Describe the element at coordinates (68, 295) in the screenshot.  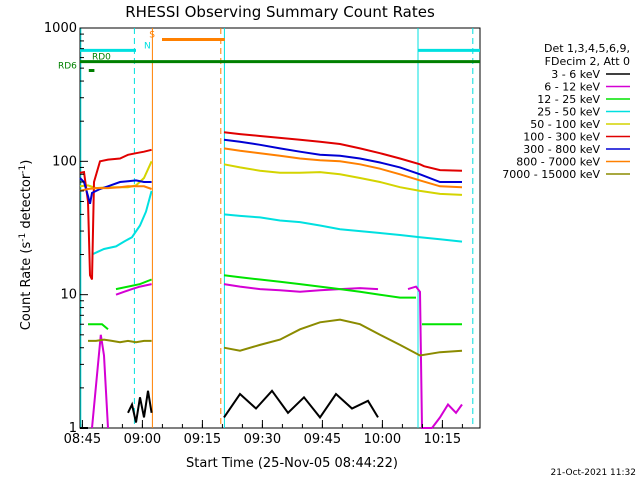
I see `y-tick-label: 10` at that location.